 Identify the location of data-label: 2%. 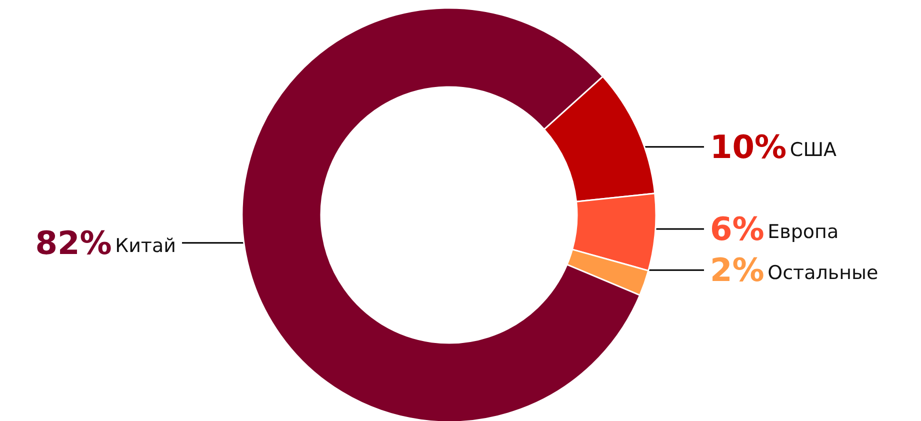
(737, 270).